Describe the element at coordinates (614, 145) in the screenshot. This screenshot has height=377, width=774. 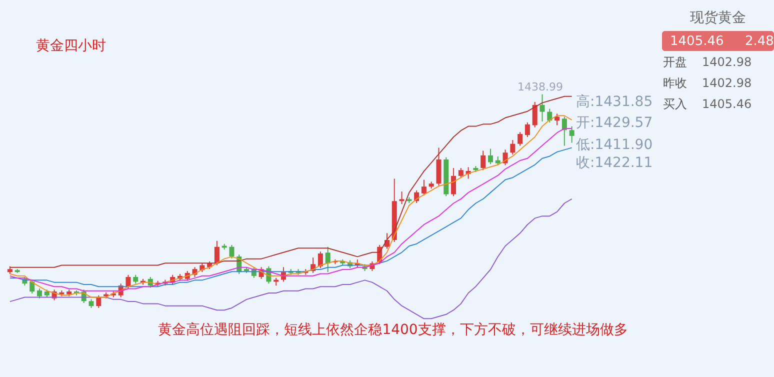
I see `text: 低:1411.90` at that location.